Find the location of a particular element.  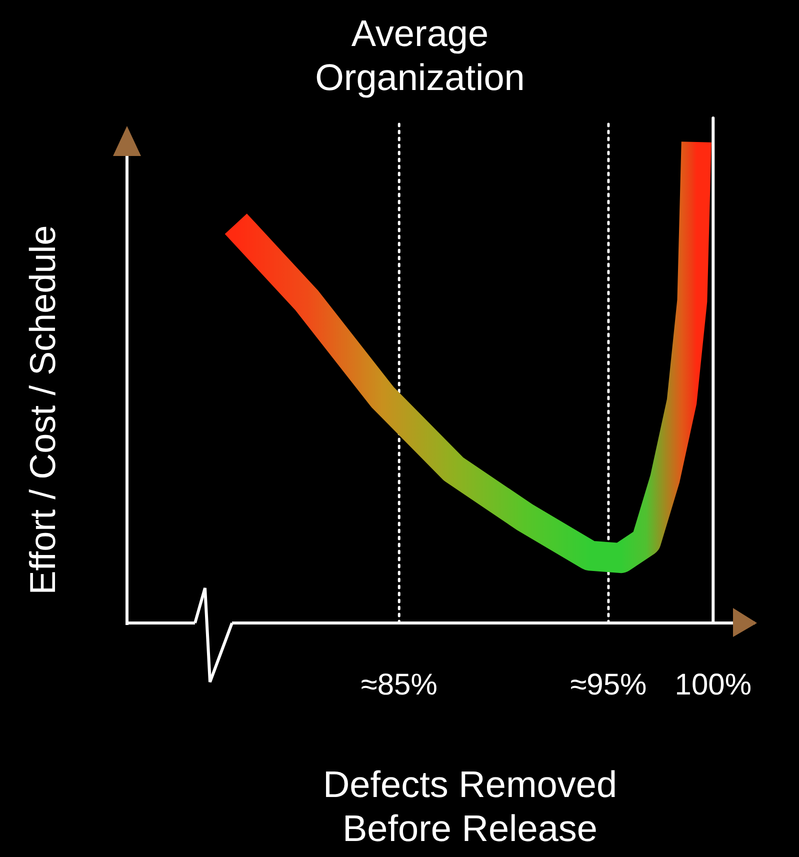

y-axis-title: Effort / Cost / Schedule is located at coordinates (42, 410).